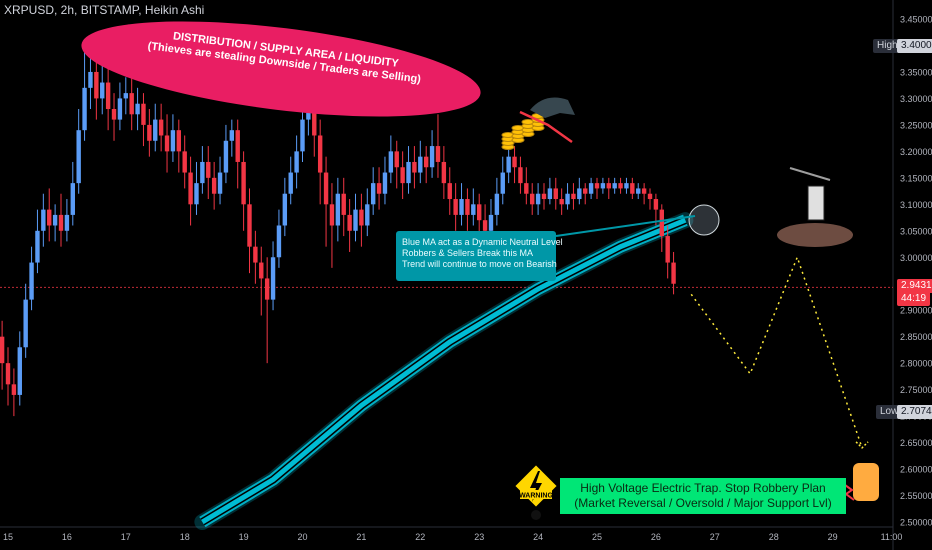 Image resolution: width=932 pixels, height=550 pixels. I want to click on low-tag-value: 2.70744, so click(914, 412).